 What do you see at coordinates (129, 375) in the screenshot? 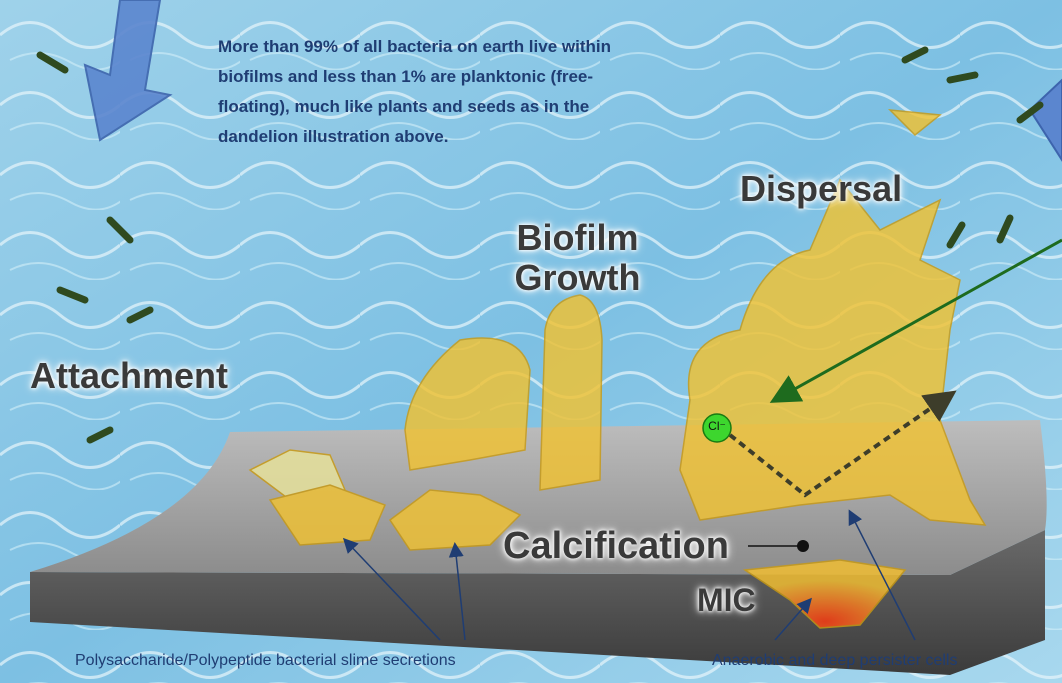
I see `attachment-label: Attachment` at bounding box center [129, 375].